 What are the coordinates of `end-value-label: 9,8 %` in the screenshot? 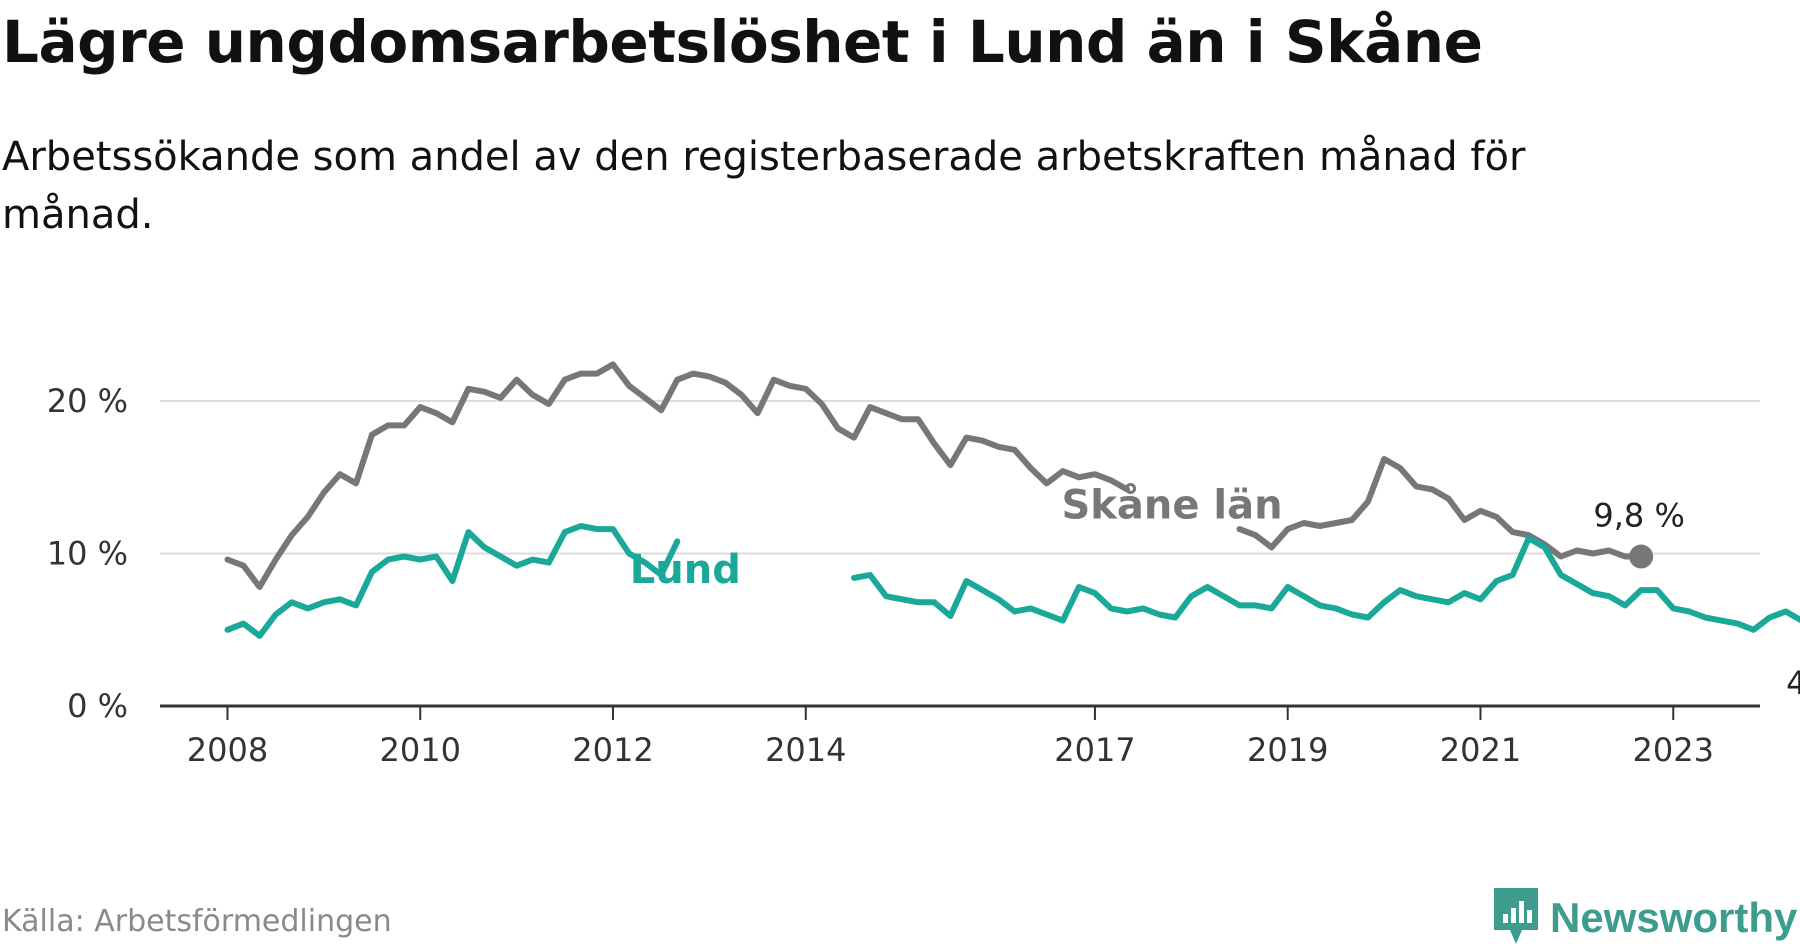 It's located at (1638, 516).